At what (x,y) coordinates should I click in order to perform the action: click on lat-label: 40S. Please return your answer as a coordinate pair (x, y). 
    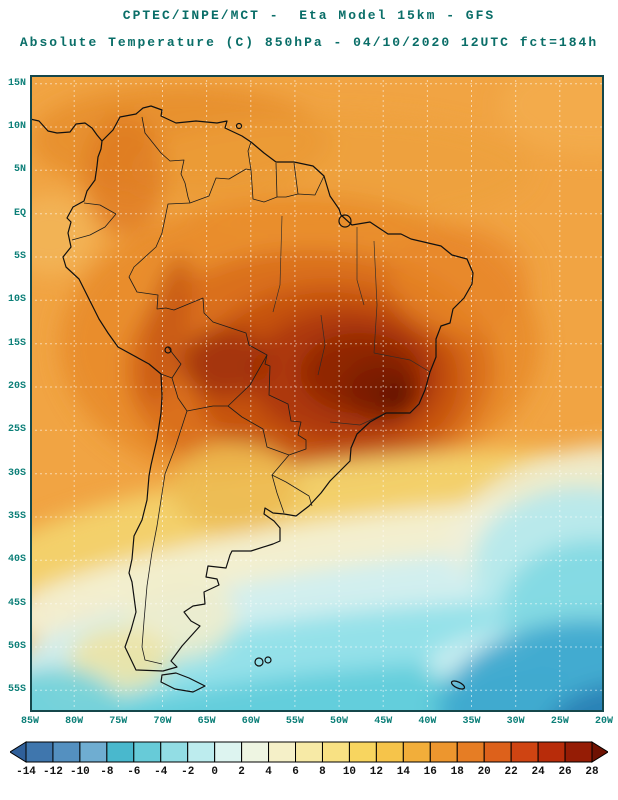
    Looking at the image, I should click on (16, 560).